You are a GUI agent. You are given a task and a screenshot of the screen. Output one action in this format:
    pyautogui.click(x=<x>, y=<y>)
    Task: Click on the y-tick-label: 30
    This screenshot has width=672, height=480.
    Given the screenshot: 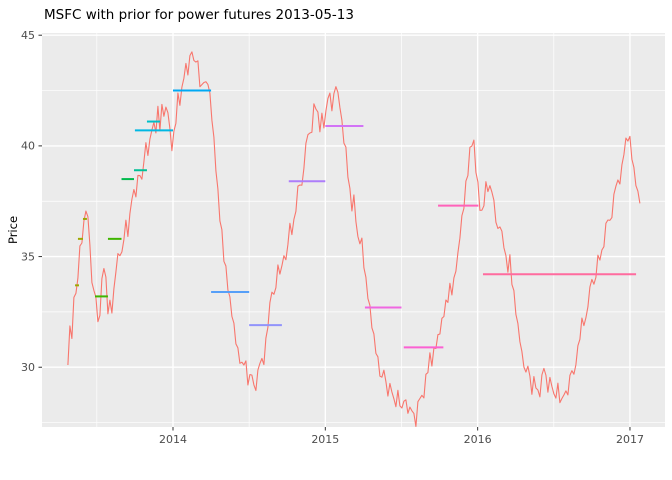 What is the action you would take?
    pyautogui.click(x=28, y=367)
    